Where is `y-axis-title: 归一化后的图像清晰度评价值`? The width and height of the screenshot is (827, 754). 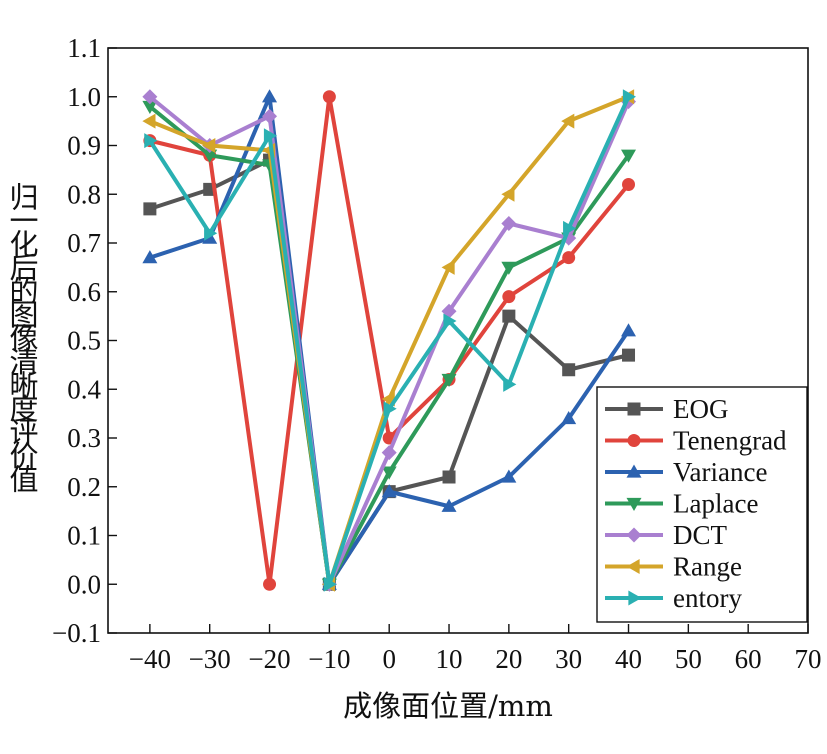 y-axis-title: 归一化后的图像清晰度评价值 is located at coordinates (23, 339).